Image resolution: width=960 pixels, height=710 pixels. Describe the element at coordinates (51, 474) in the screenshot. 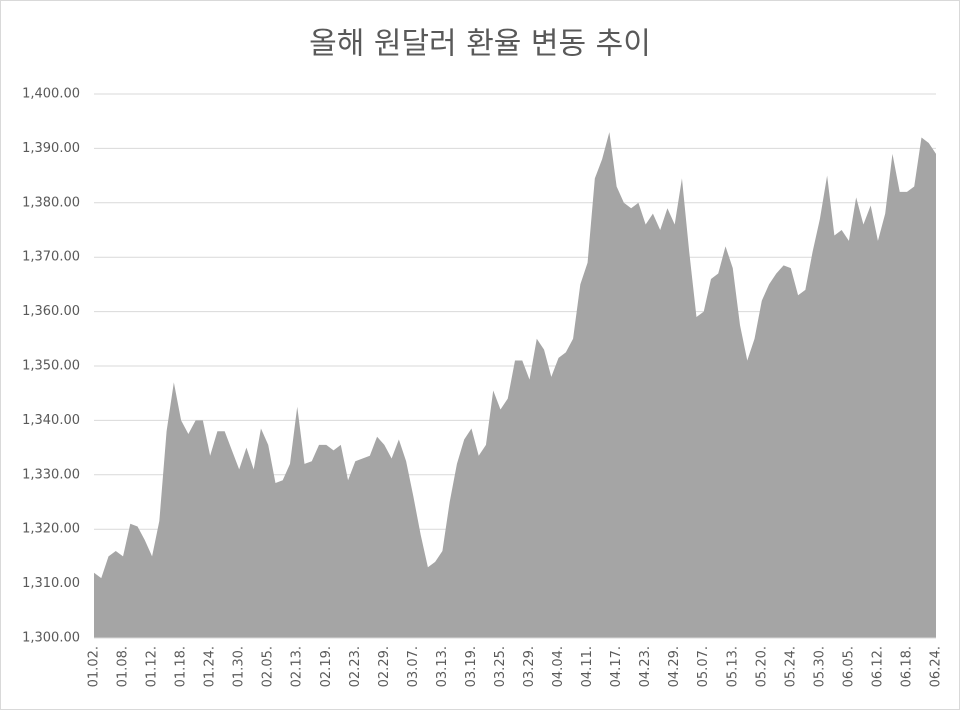

I see `y-tick-label: 1,330.00` at that location.